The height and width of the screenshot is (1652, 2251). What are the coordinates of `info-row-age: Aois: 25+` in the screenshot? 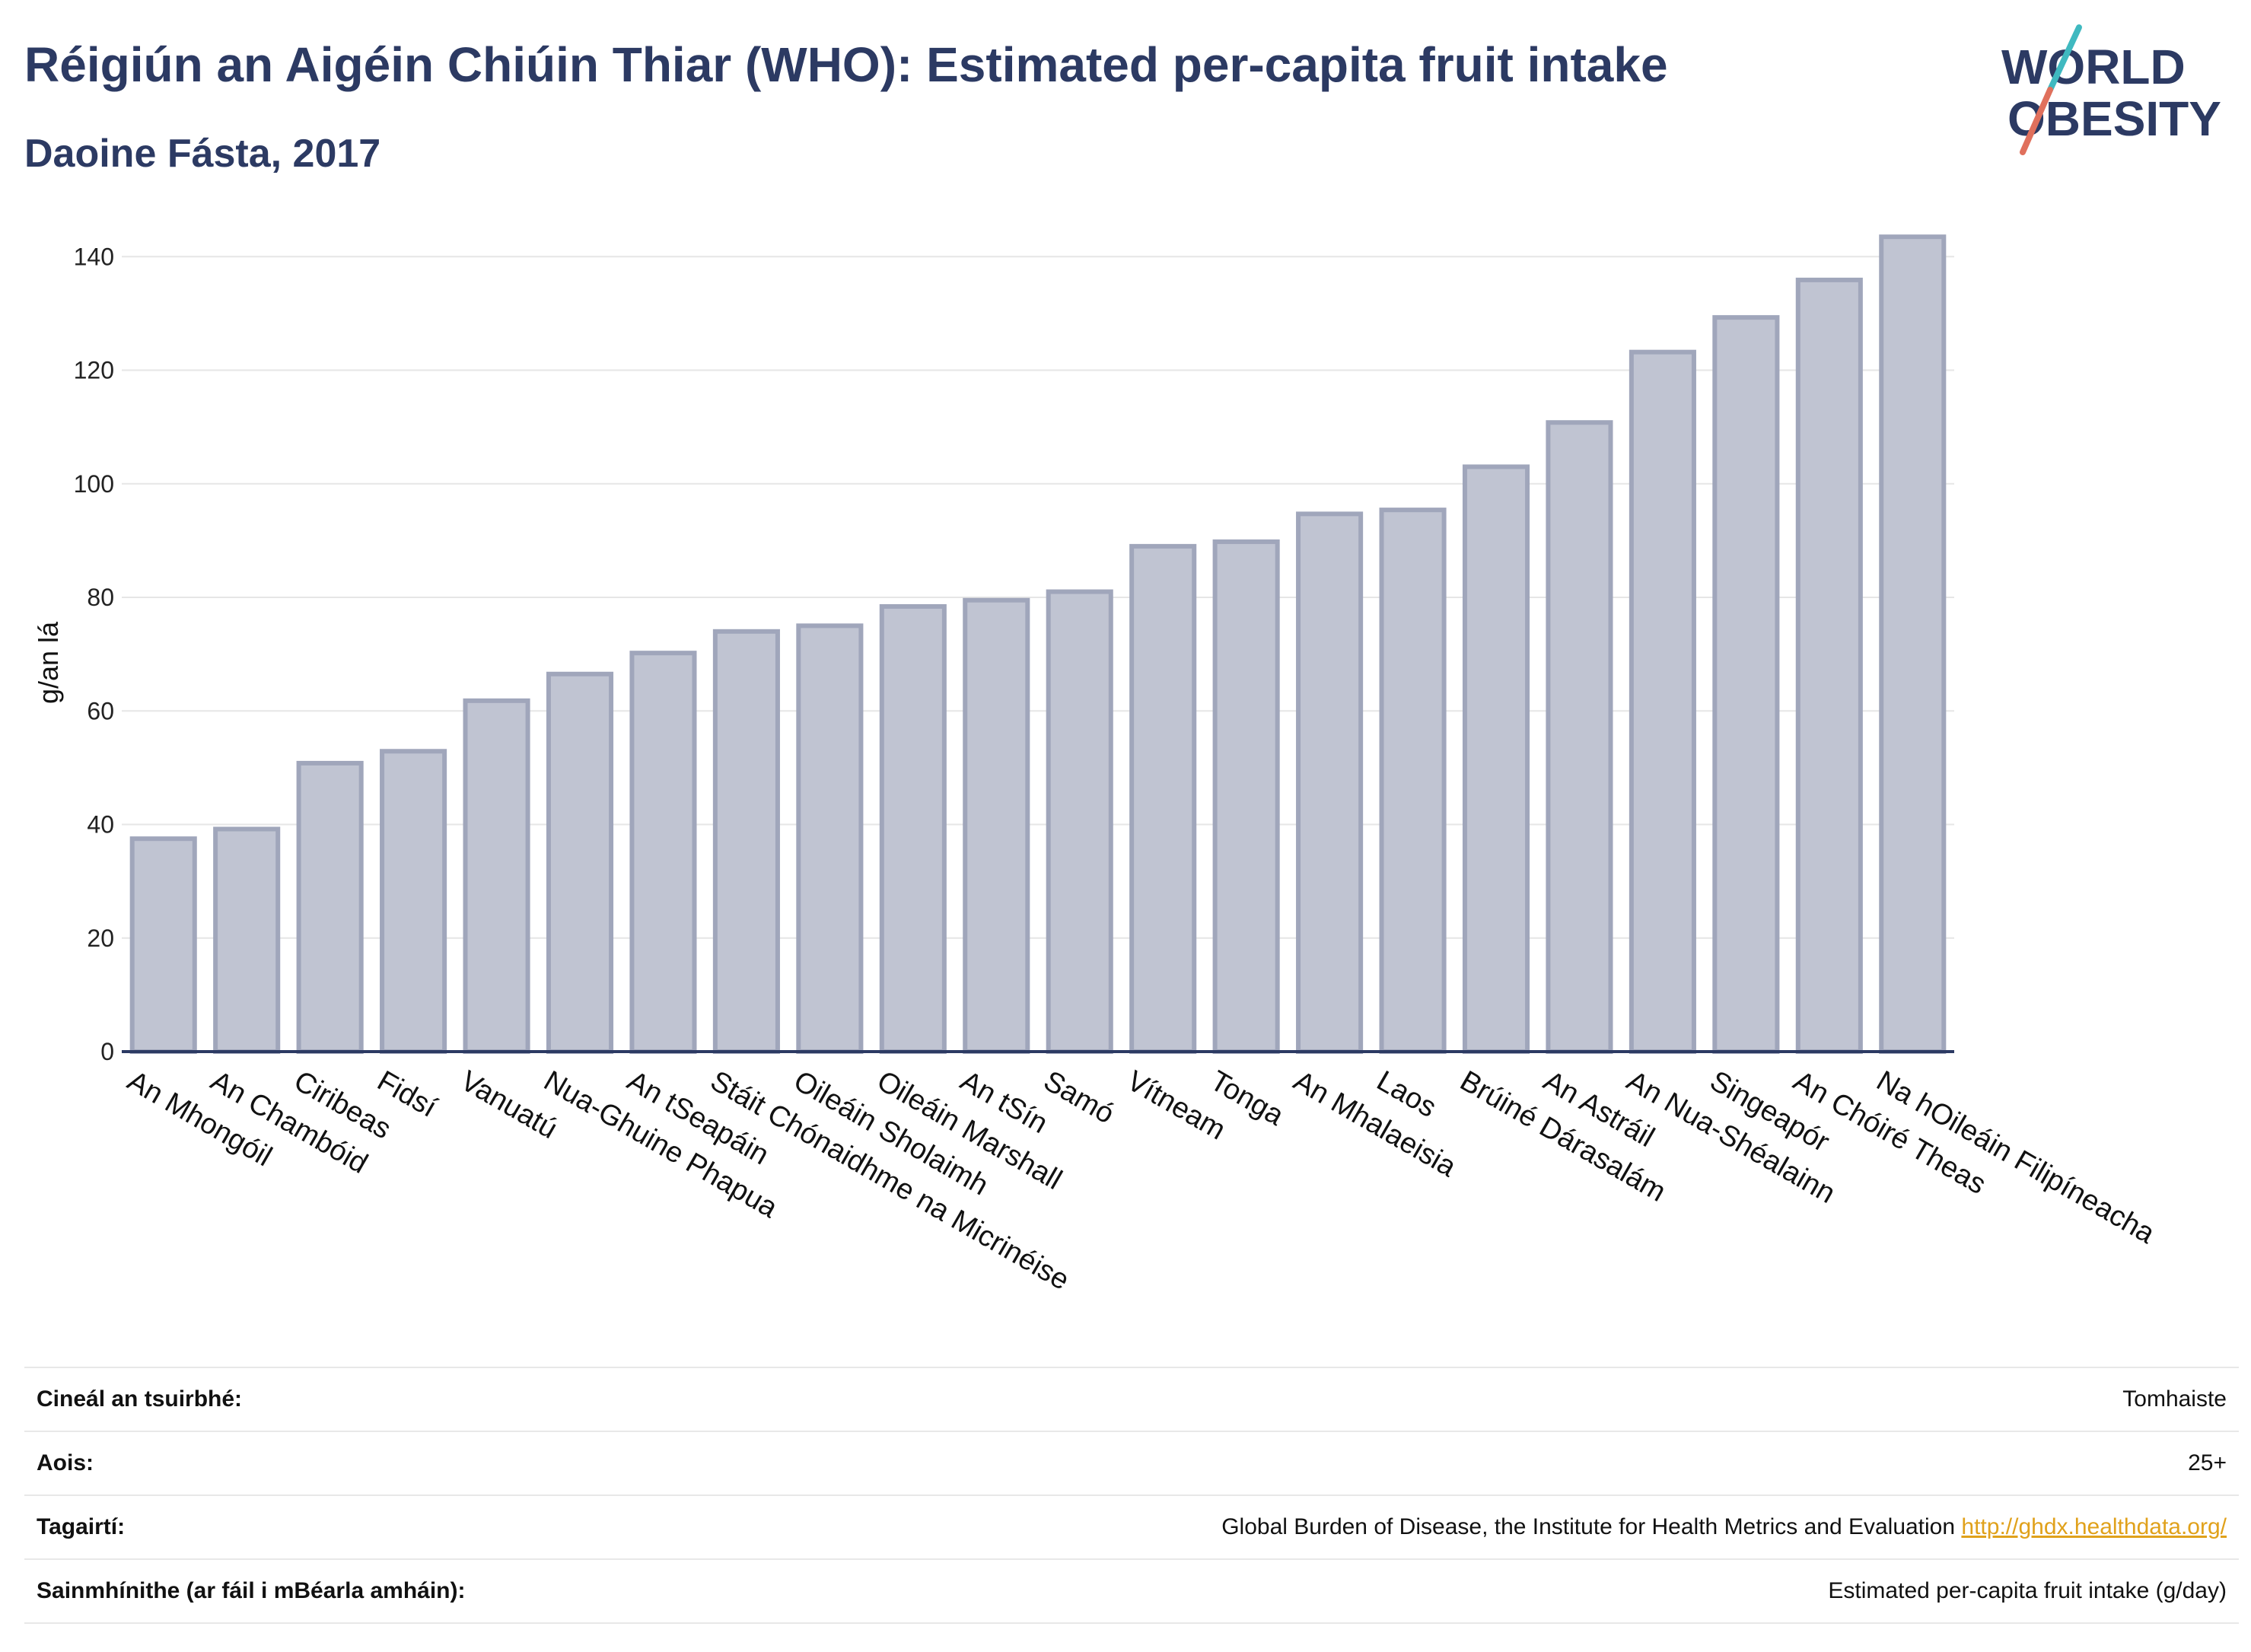 It's located at (1131, 1463).